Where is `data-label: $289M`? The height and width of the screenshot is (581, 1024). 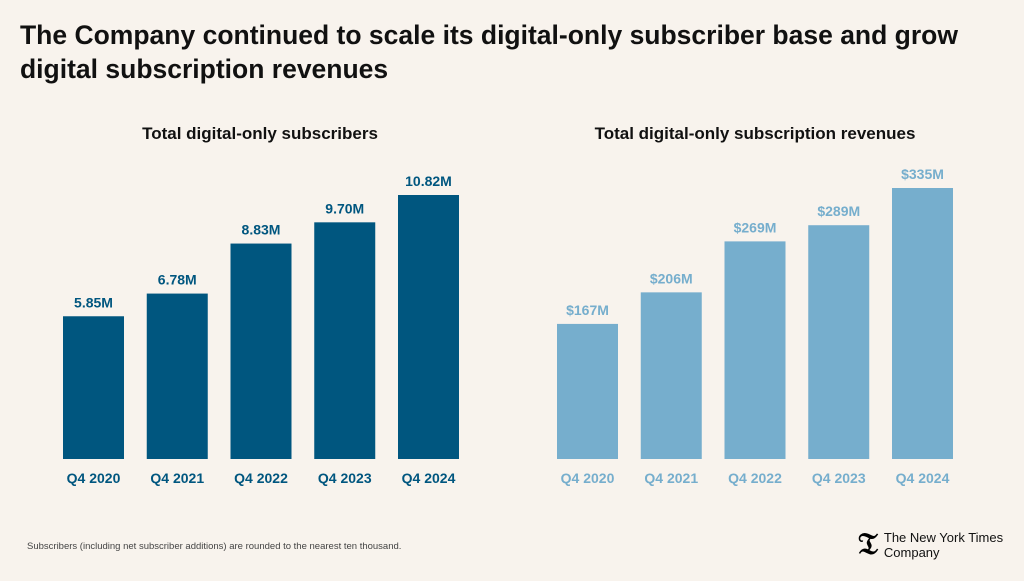
data-label: $289M is located at coordinates (838, 211).